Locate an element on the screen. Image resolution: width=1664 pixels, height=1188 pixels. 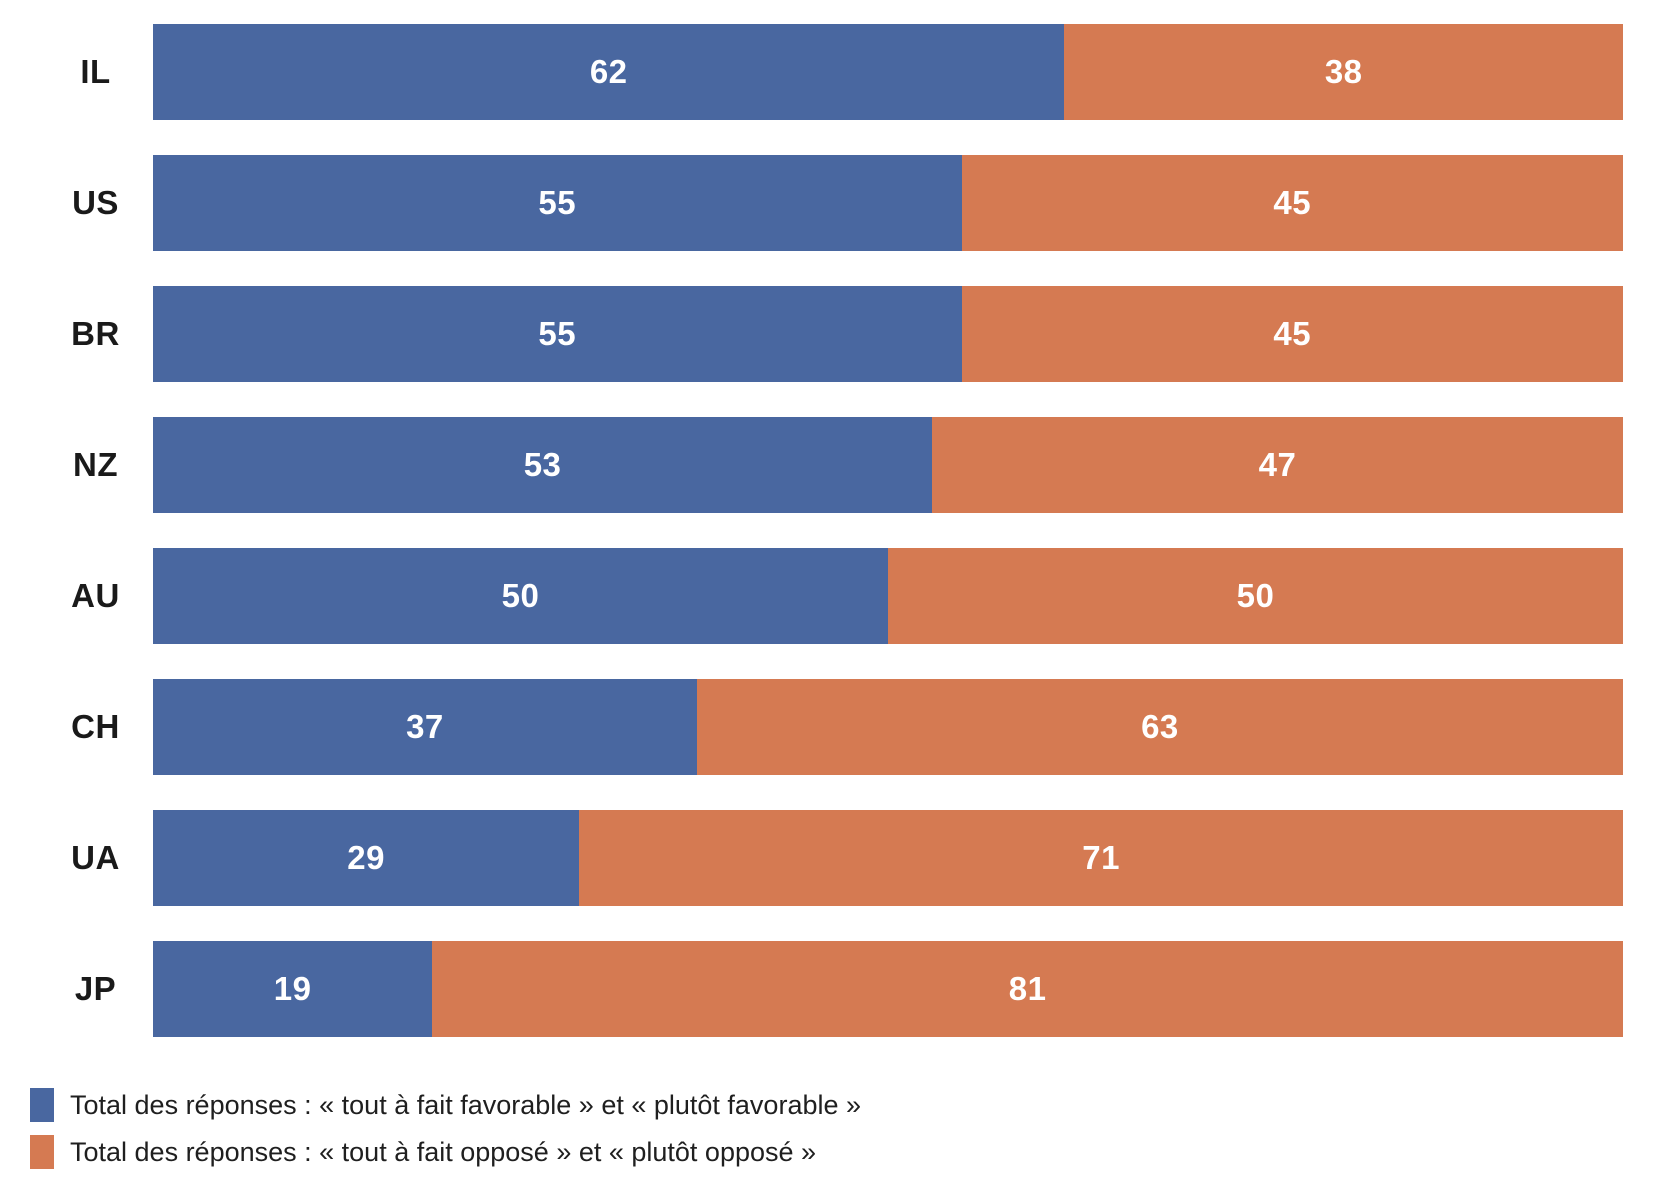
chart-row: NZ 53 47 is located at coordinates (832, 465).